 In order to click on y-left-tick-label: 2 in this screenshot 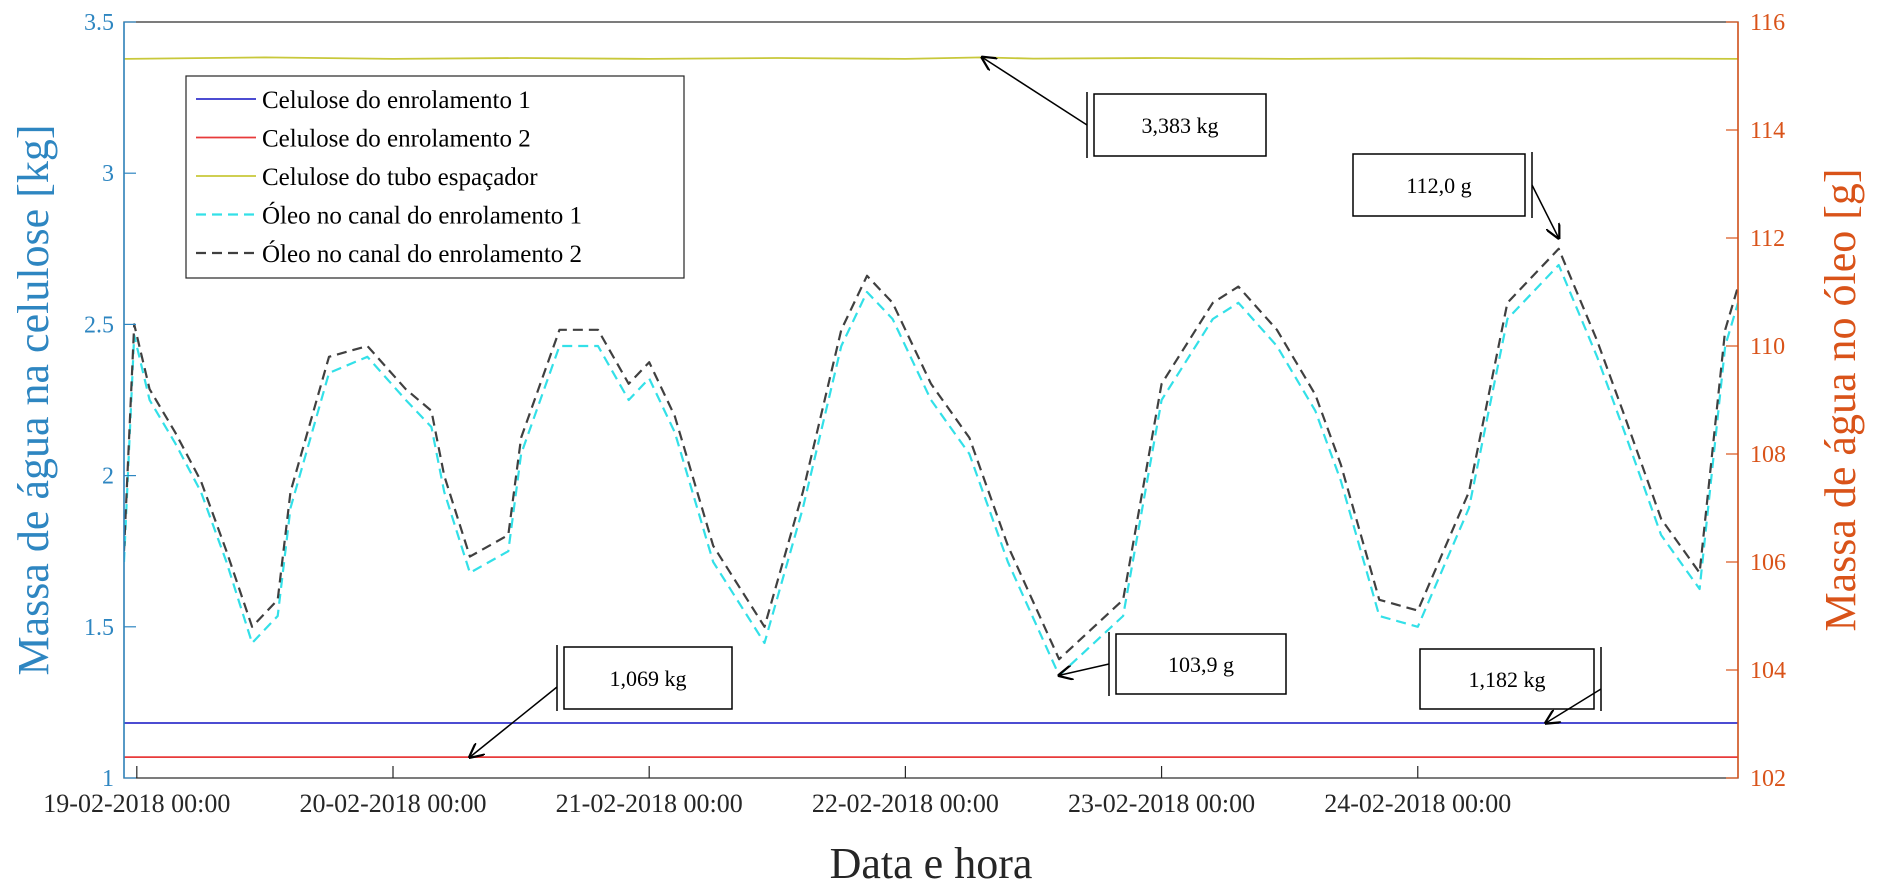, I will do `click(108, 477)`.